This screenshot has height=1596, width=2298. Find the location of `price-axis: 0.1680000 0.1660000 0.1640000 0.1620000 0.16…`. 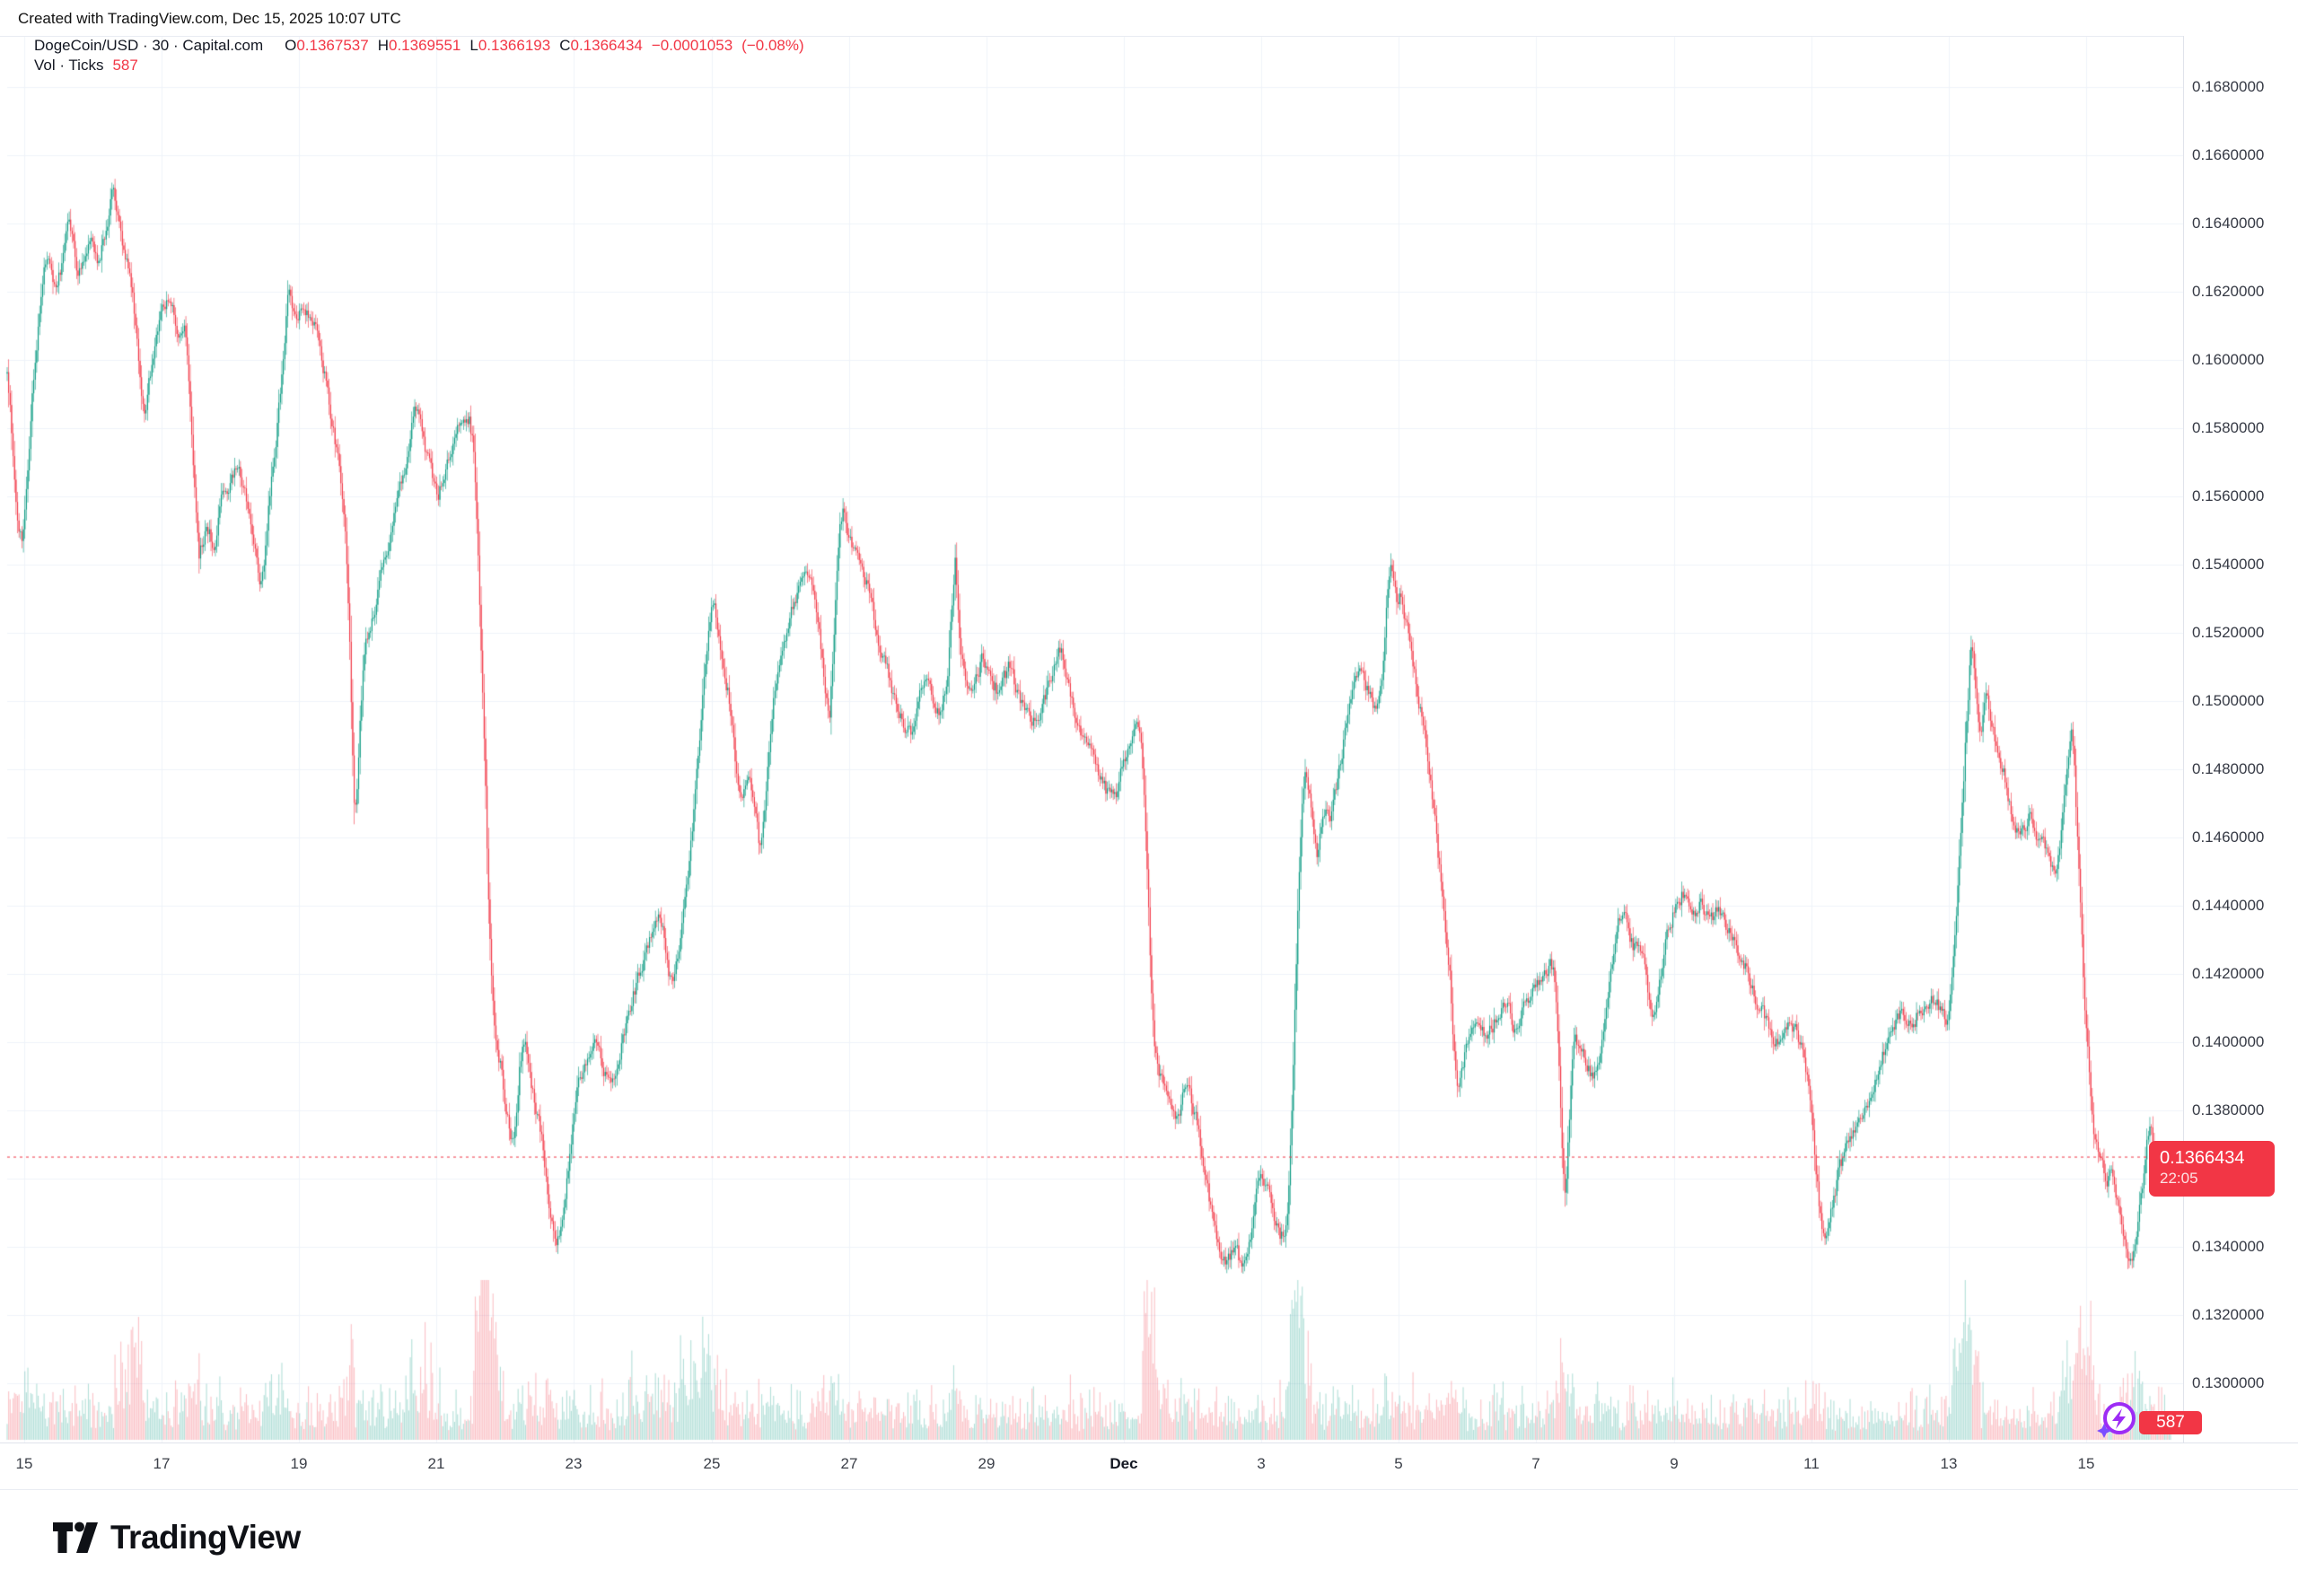

price-axis: 0.1680000 0.1660000 0.1640000 0.1620000 0.16… is located at coordinates (2240, 763).